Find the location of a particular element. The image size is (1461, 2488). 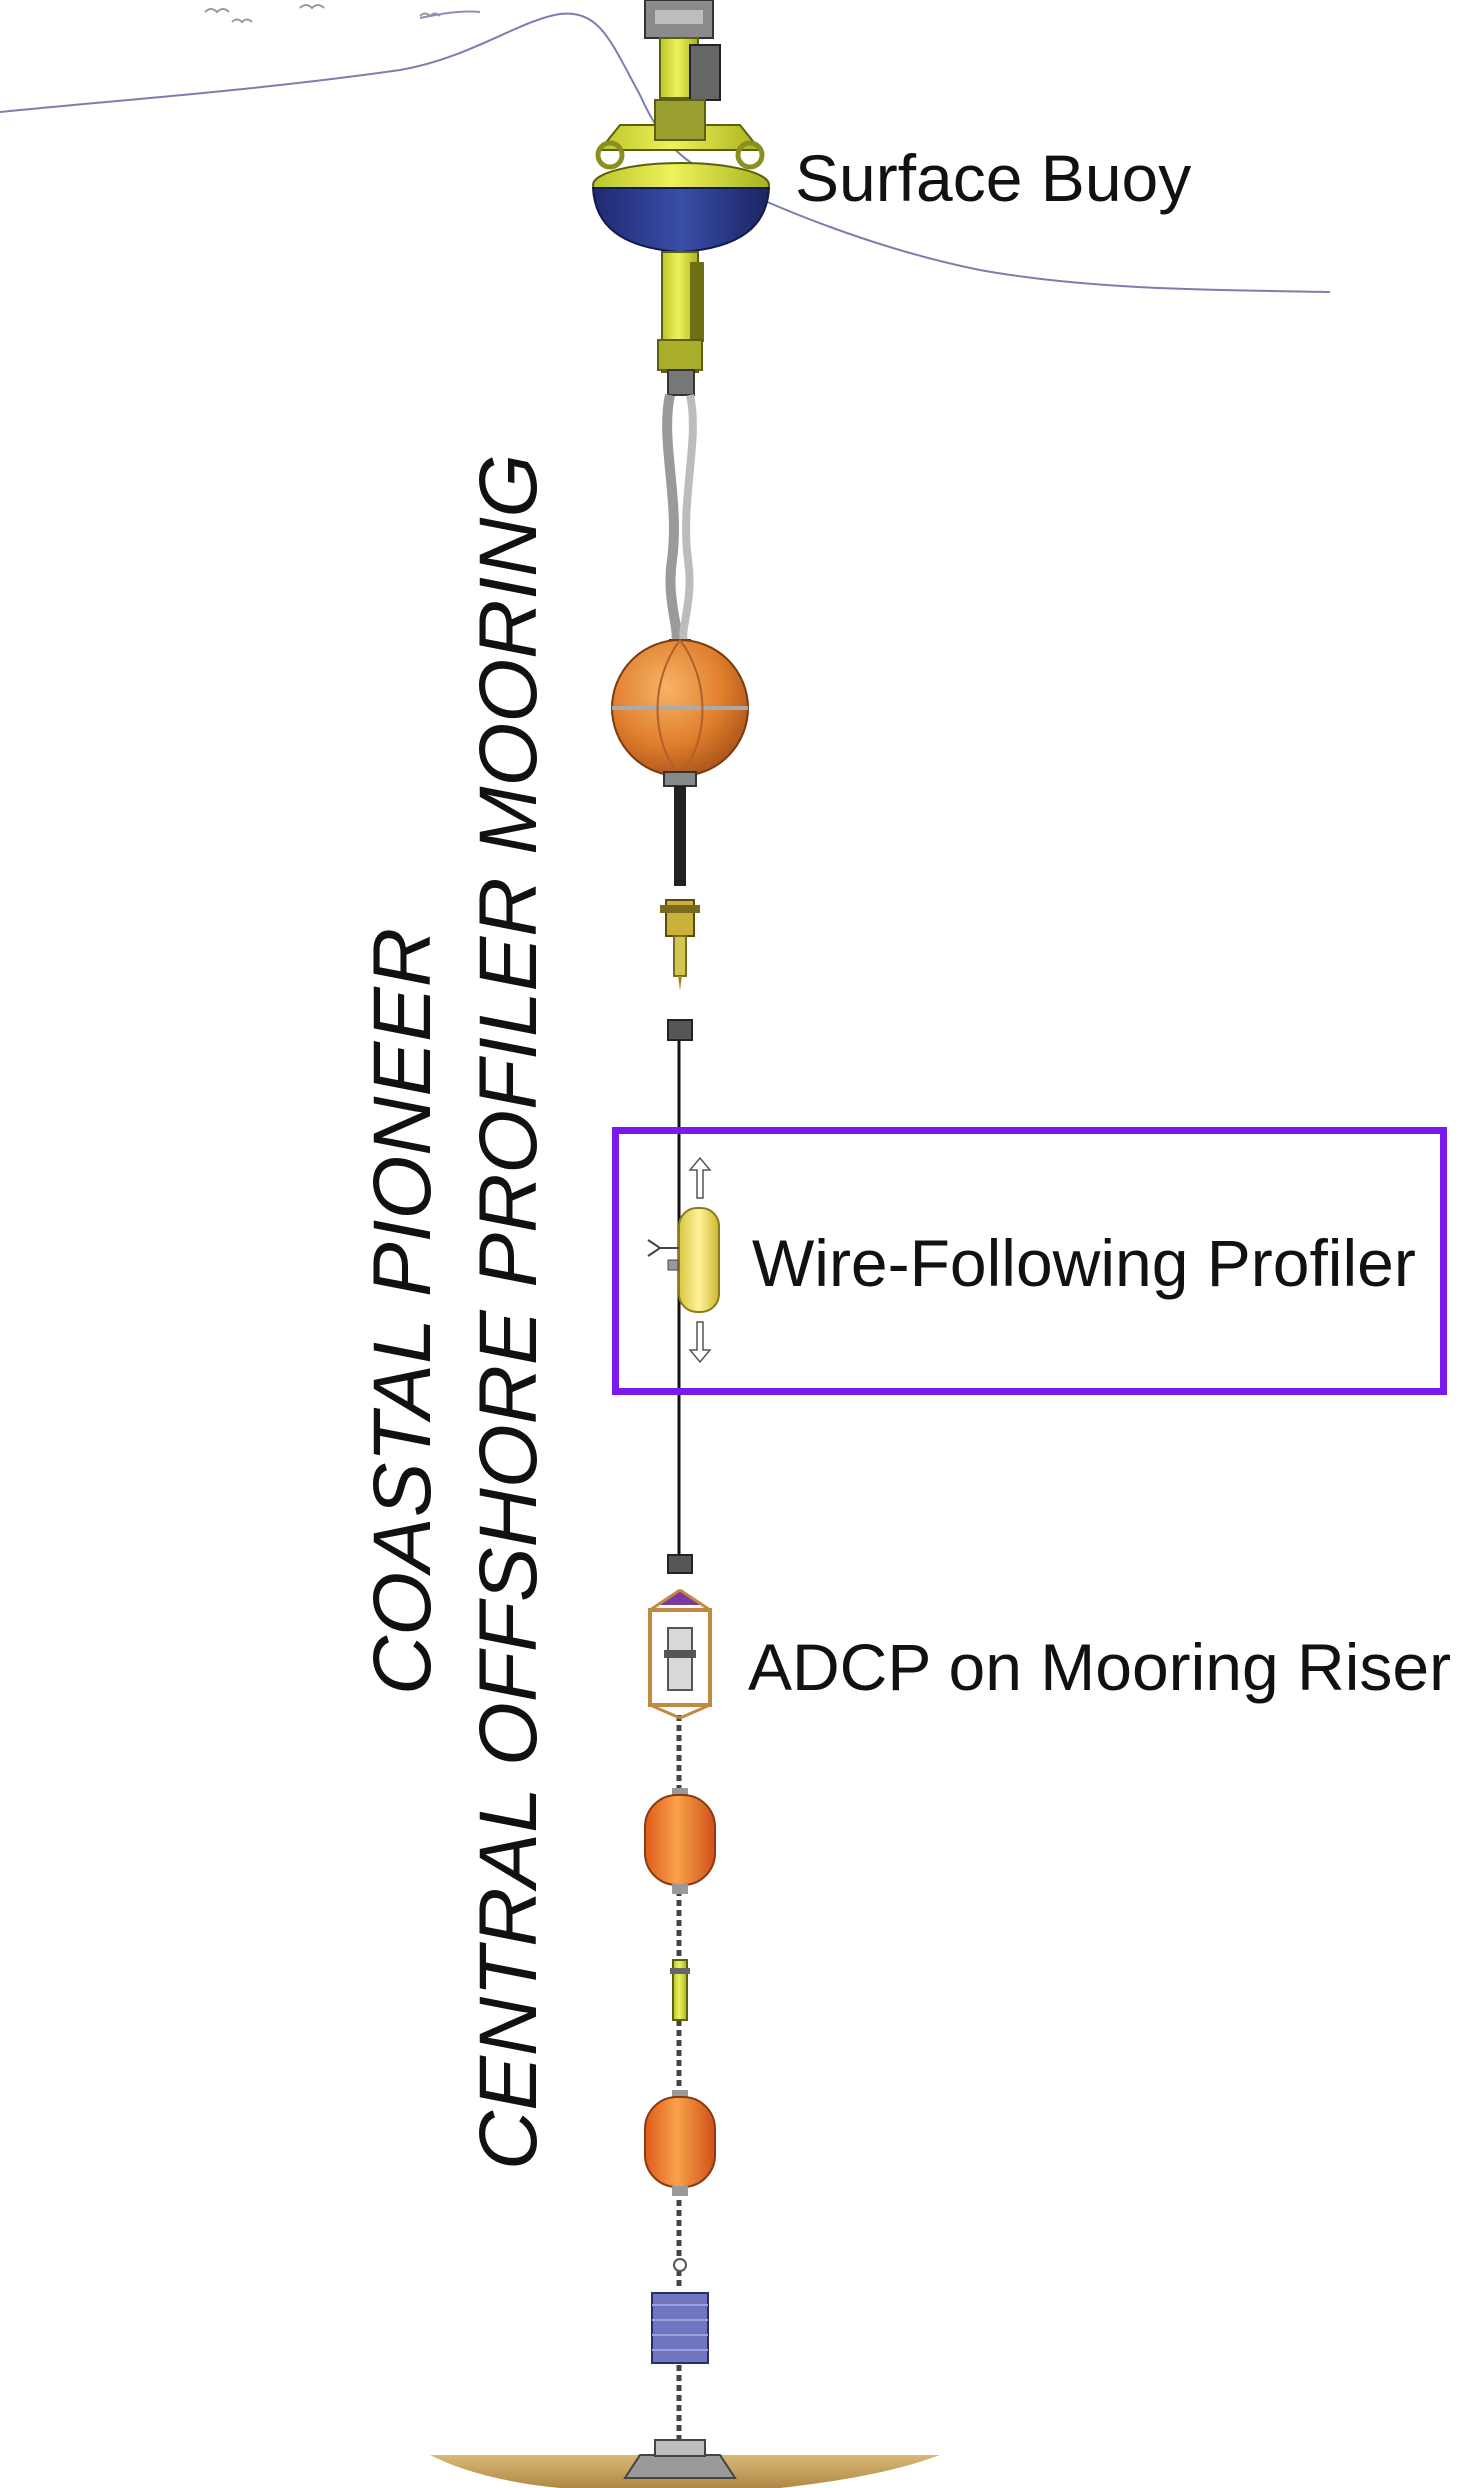

adcp-label: ADCP on Mooring Riser is located at coordinates (1100, 1667).